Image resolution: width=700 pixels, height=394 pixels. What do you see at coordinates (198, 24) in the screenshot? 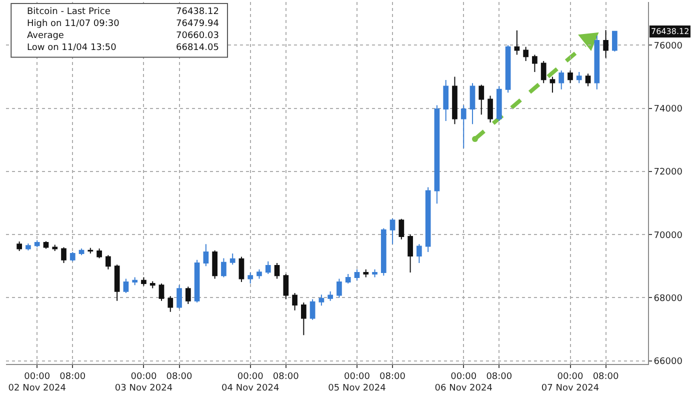
I see `annotation: 76479.94` at bounding box center [198, 24].